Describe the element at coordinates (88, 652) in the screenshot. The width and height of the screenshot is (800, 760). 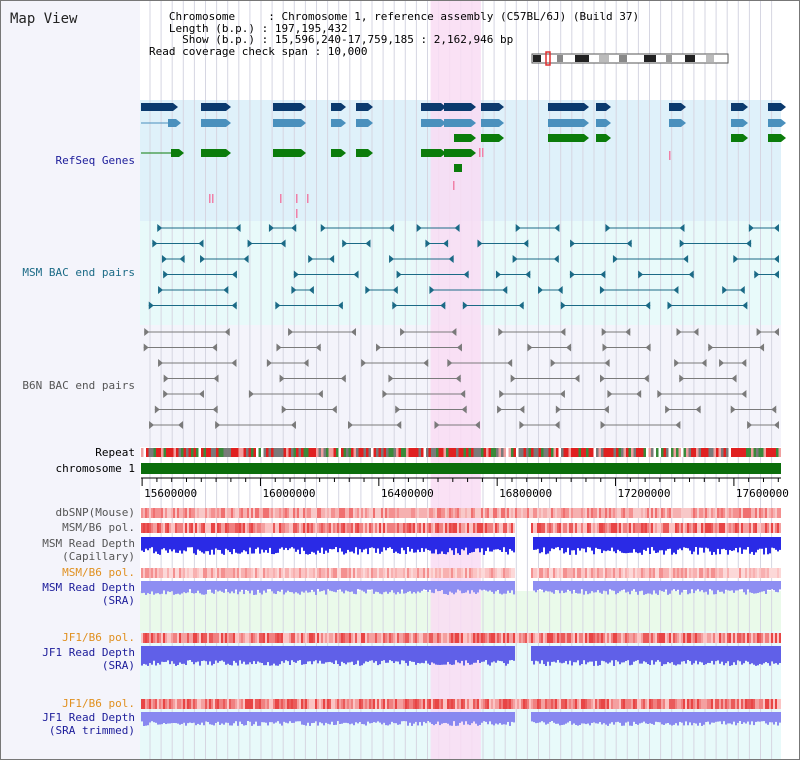
I see `jf1-depth-sra-label: JF1 Read Depth` at that location.